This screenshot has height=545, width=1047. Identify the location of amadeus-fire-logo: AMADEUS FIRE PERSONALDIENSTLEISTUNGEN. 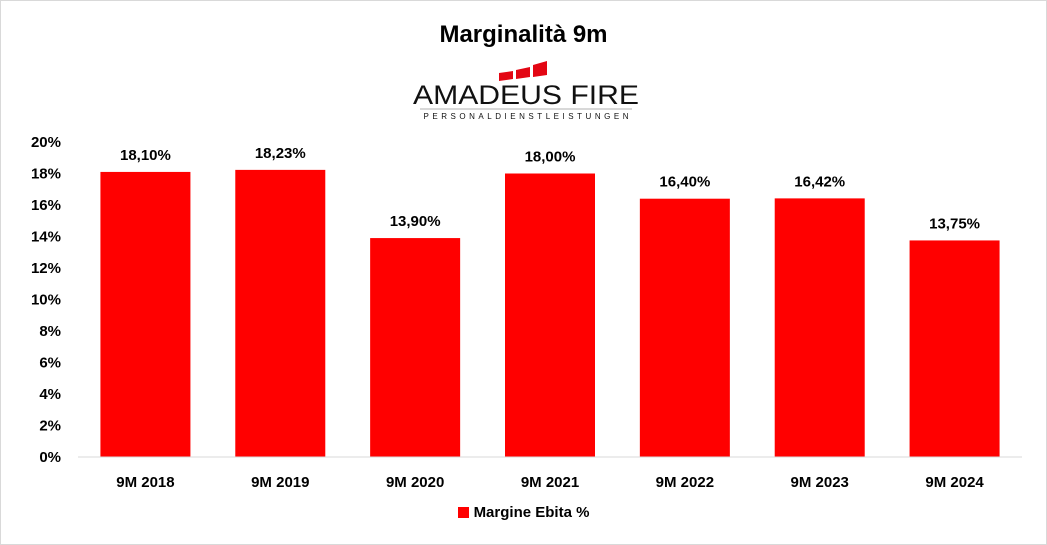
(526, 91).